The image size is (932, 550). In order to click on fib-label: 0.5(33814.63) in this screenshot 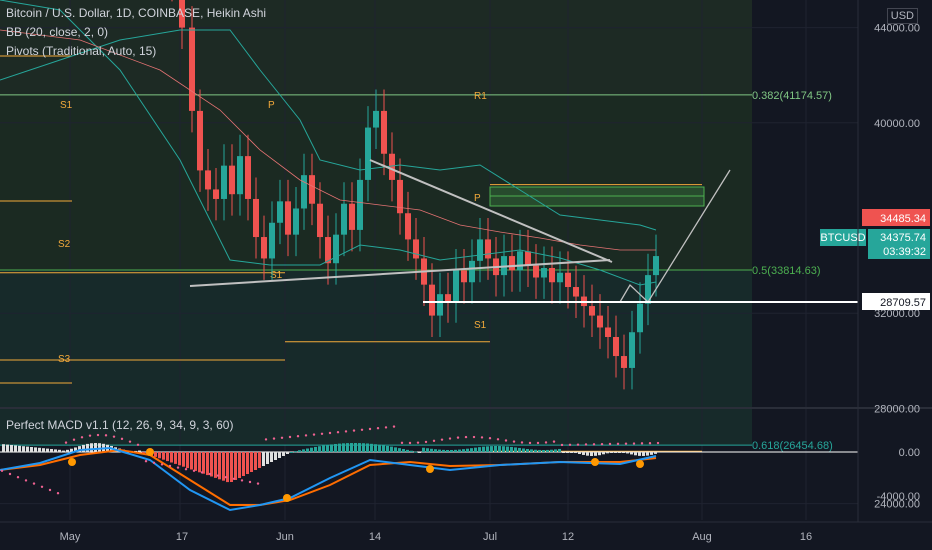, I will do `click(786, 271)`.